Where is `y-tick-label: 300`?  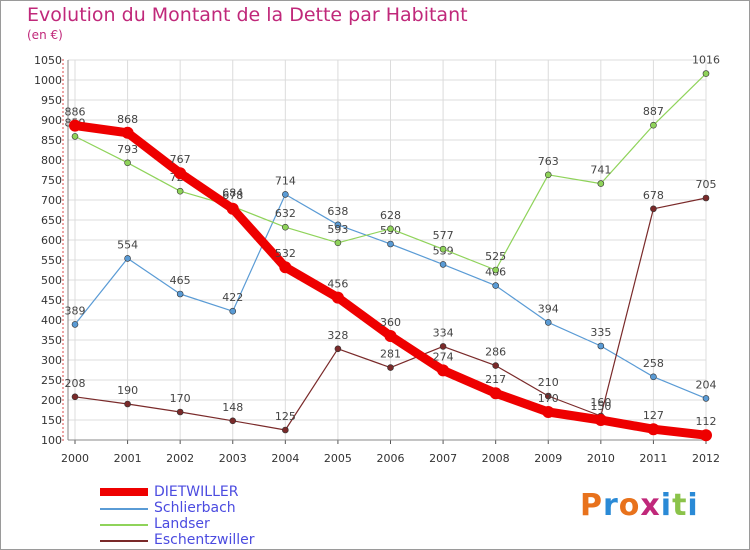 y-tick-label: 300 is located at coordinates (51, 360).